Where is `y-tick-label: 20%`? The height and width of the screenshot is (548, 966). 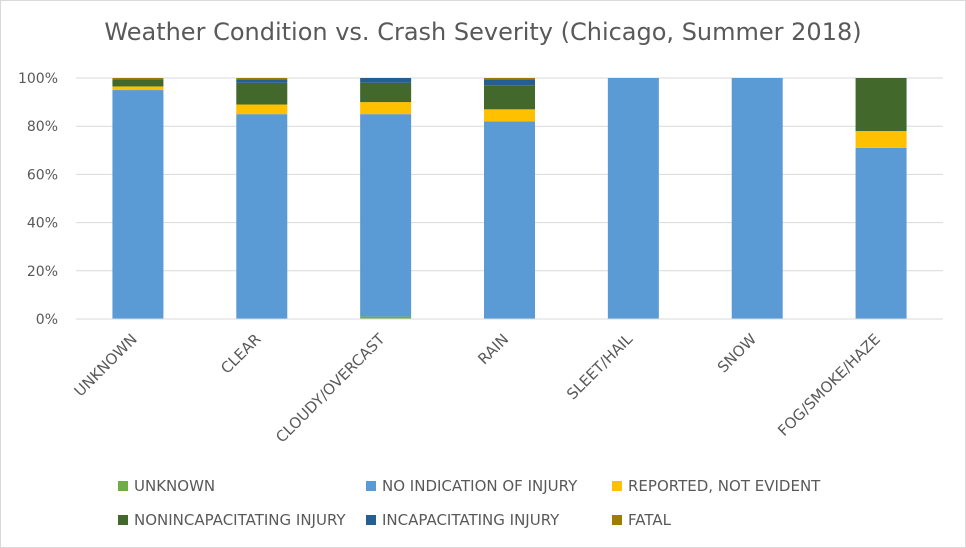 y-tick-label: 20% is located at coordinates (42, 272).